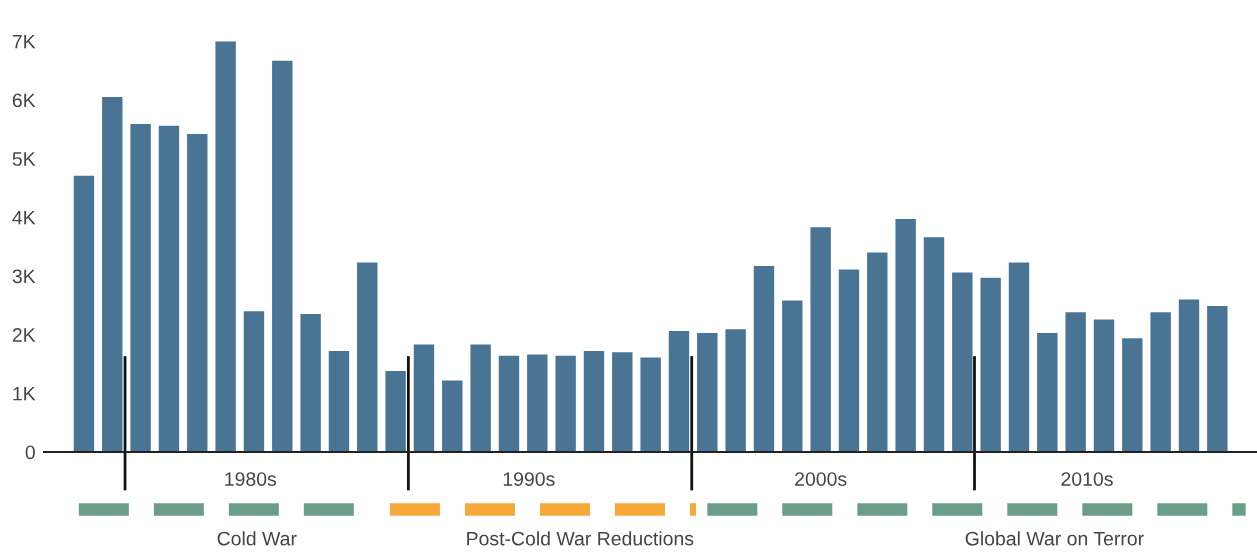  Describe the element at coordinates (30, 452) in the screenshot. I see `y-tick-label: 0` at that location.